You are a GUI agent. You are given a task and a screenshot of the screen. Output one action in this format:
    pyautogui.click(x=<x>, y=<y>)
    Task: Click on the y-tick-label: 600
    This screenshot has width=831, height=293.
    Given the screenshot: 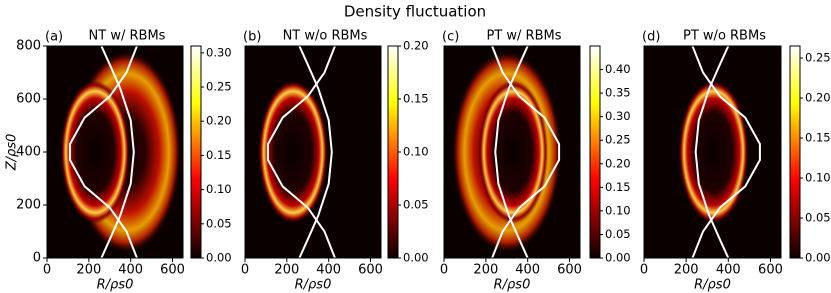 What is the action you would take?
    pyautogui.click(x=28, y=99)
    